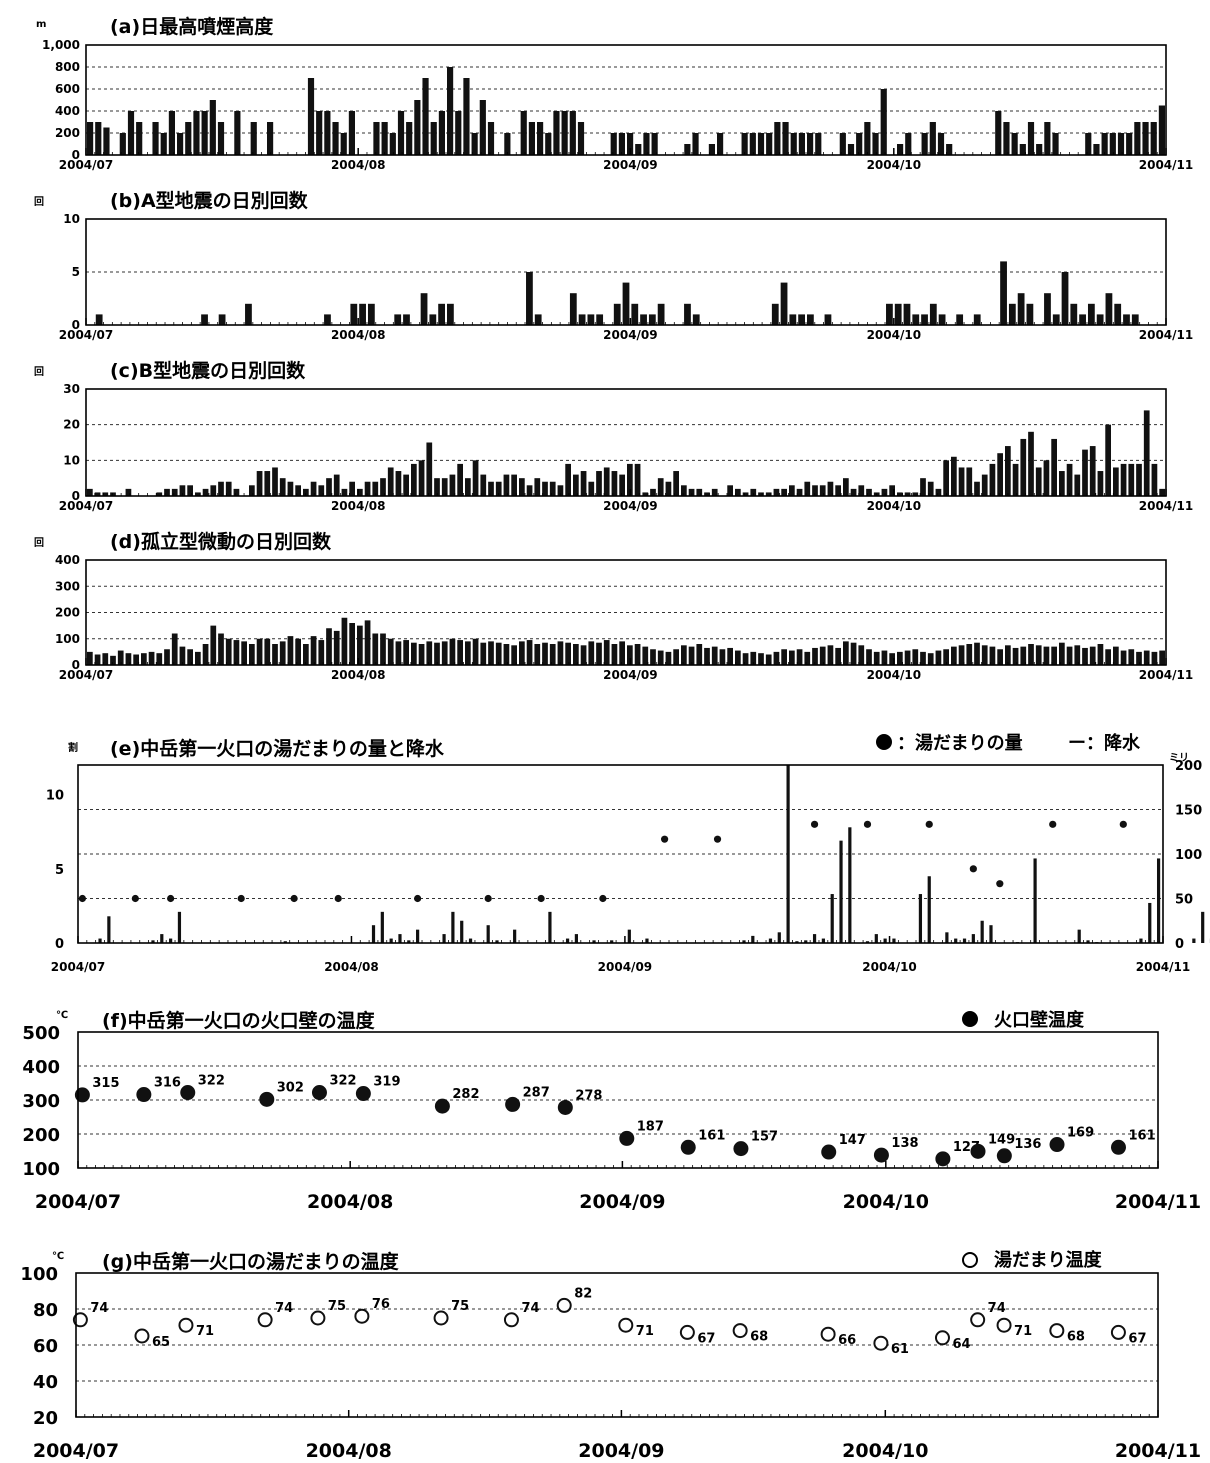  Describe the element at coordinates (86, 165) in the screenshot. I see `x-tick-label-a-0: 2004/07` at that location.